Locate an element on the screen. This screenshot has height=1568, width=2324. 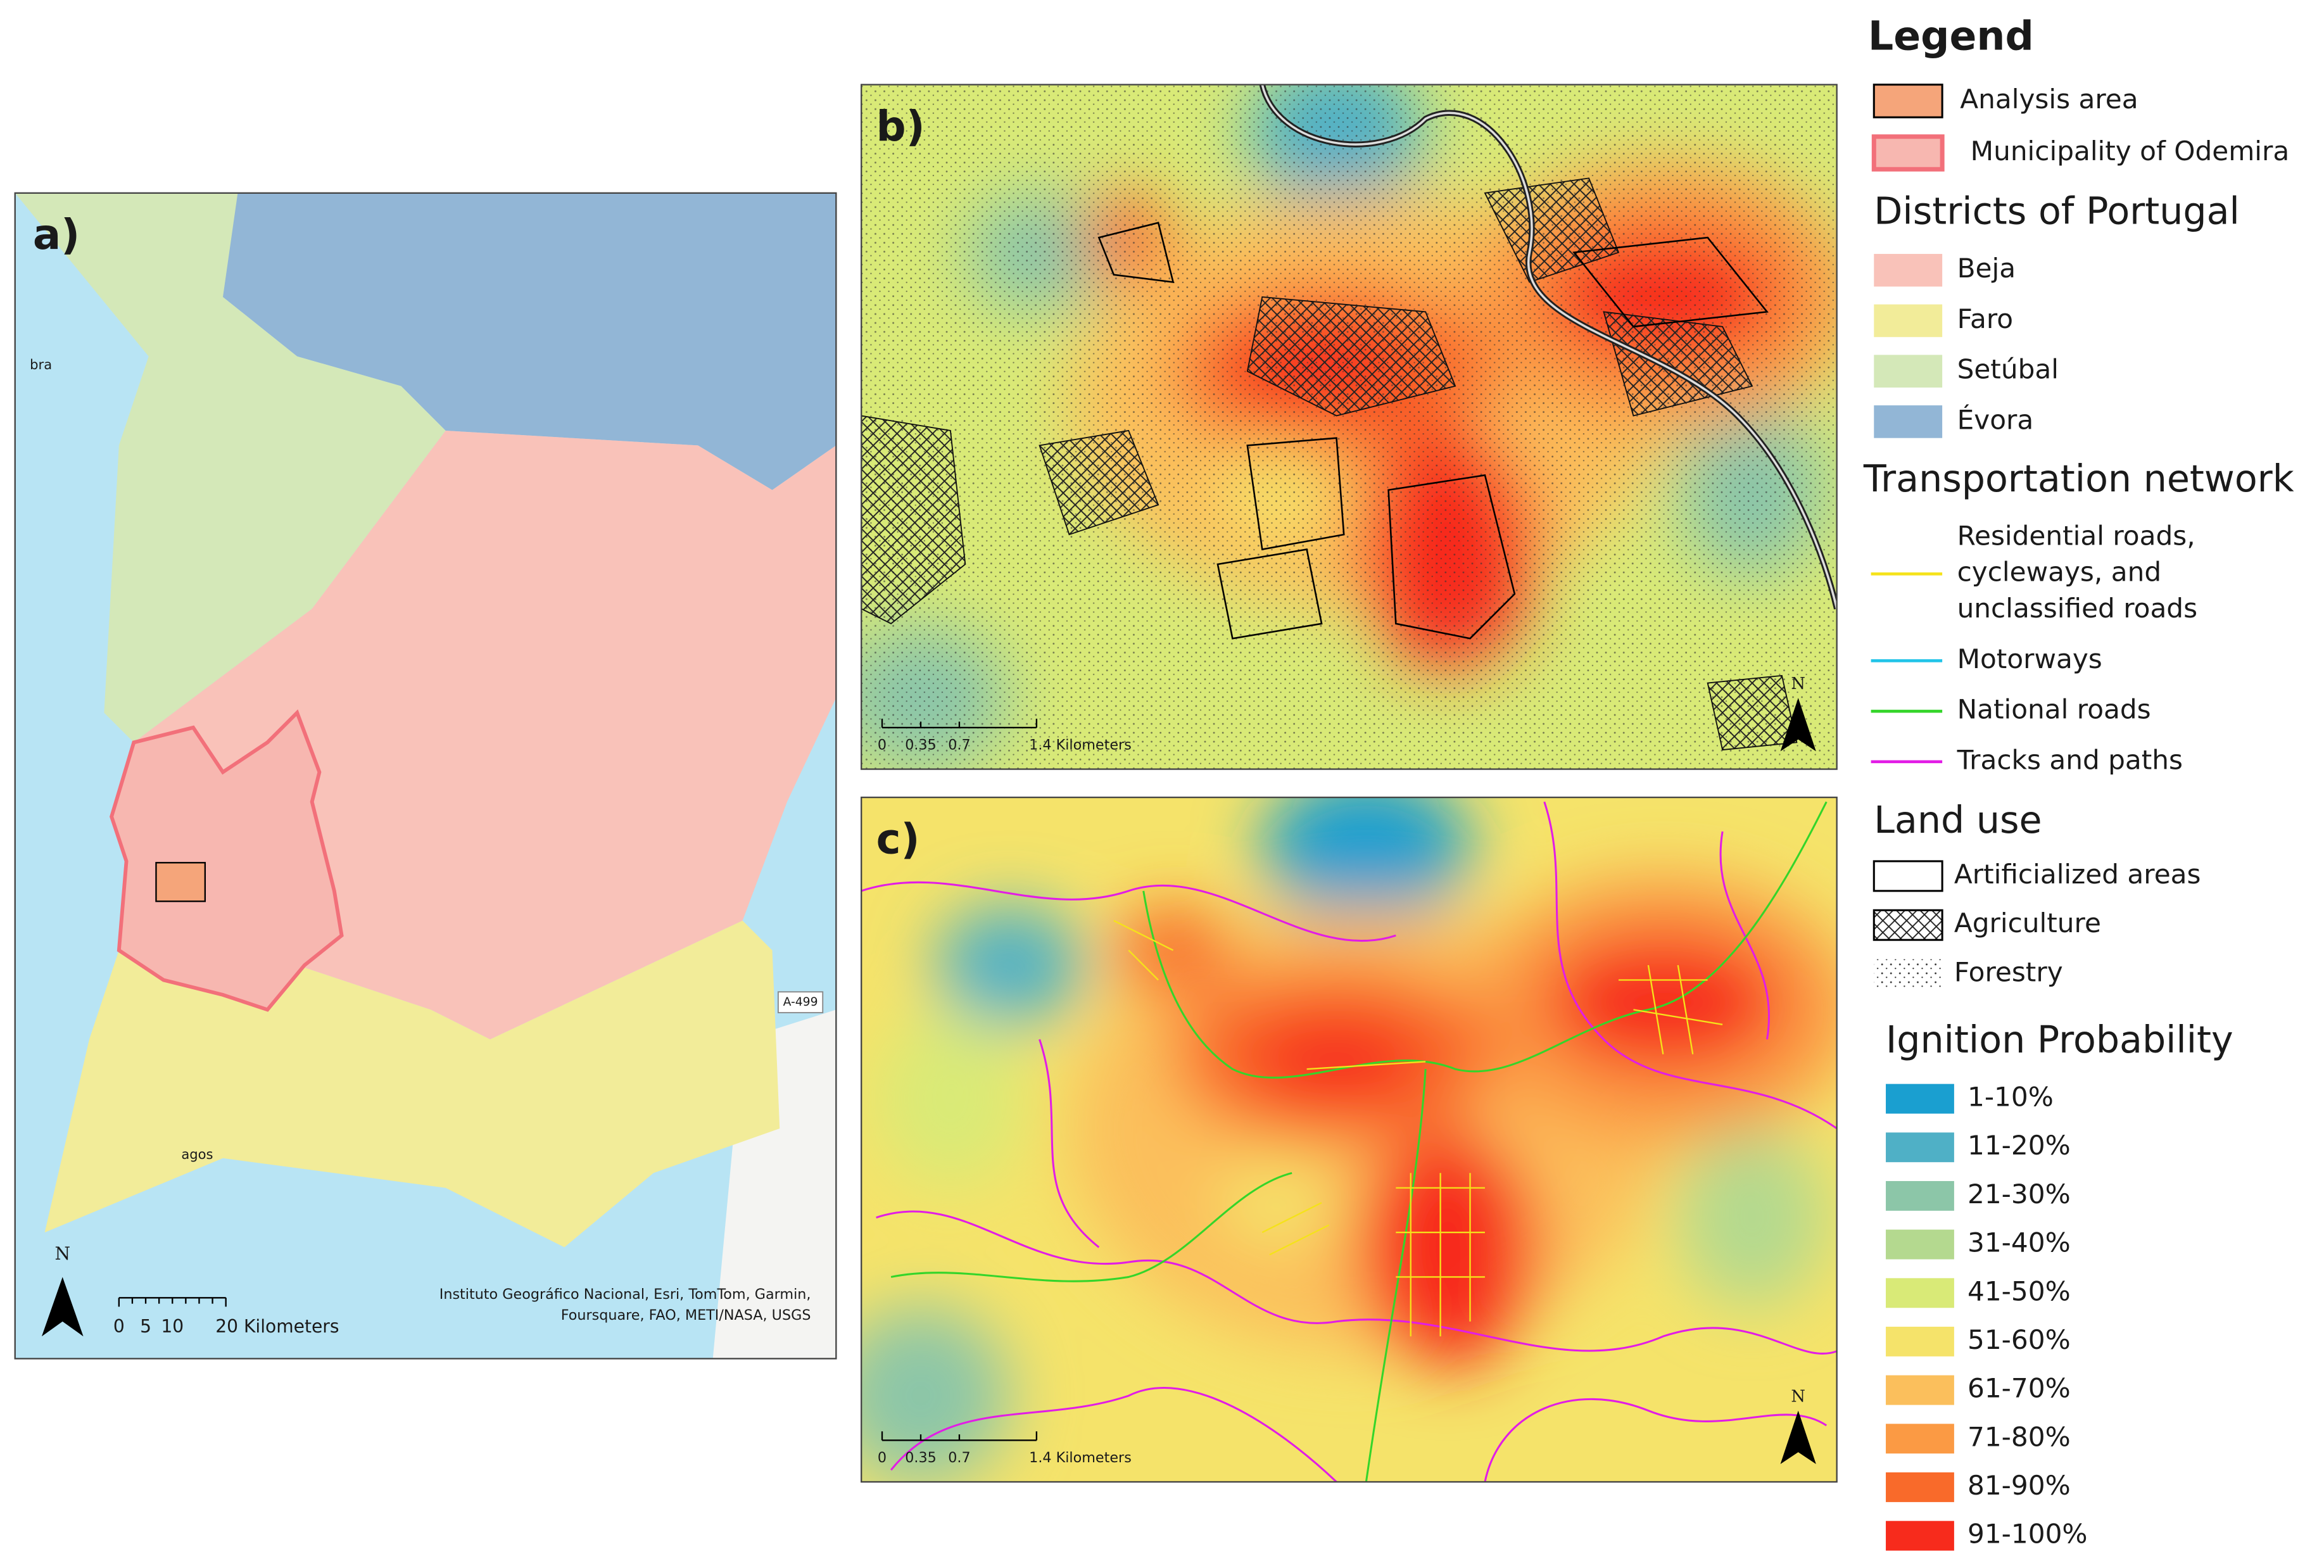
legend-label: 1-10% is located at coordinates (2010, 1097).